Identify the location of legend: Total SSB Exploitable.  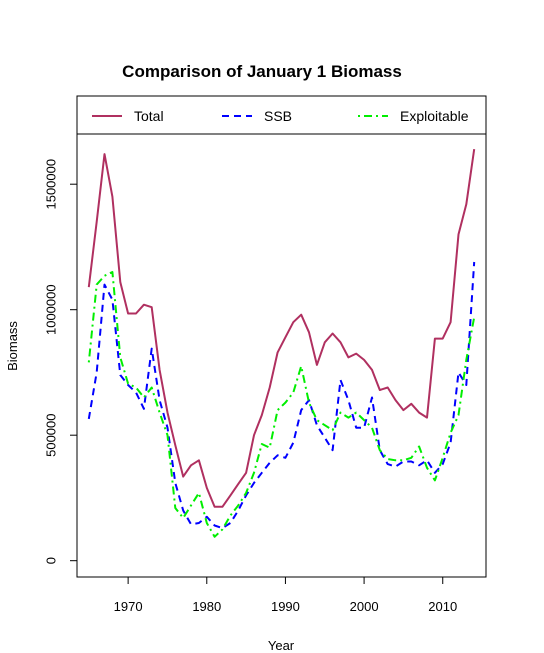
(280, 116).